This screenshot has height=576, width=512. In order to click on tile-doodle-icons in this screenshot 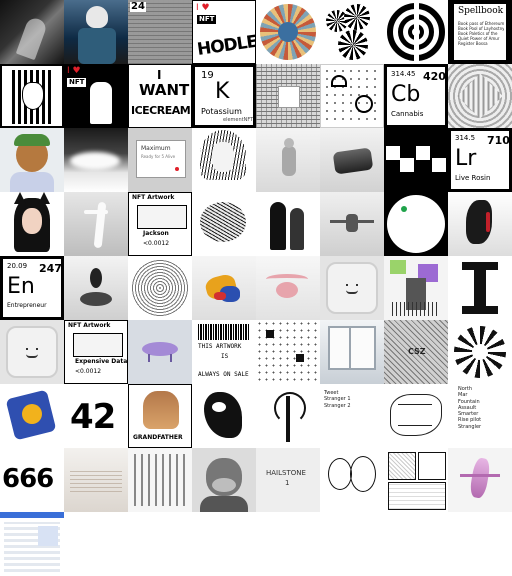, I will do `click(352, 96)`.